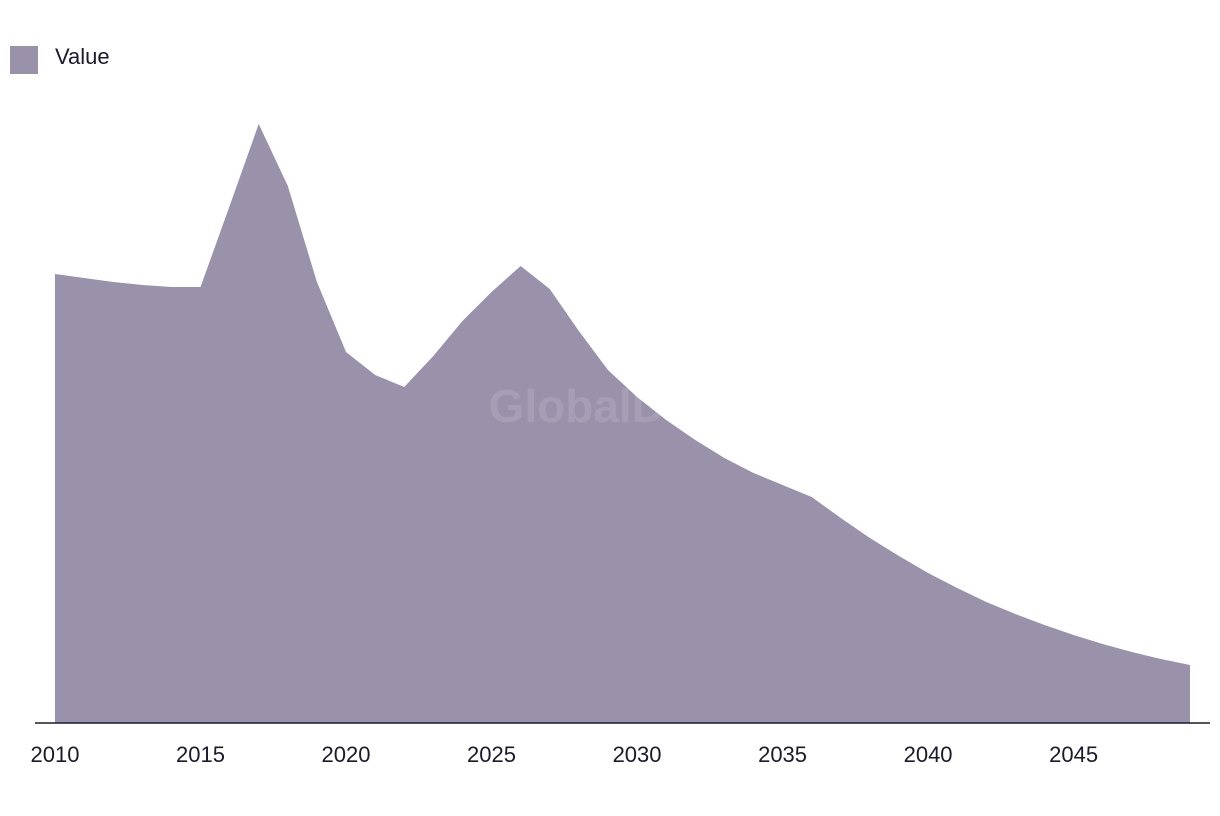 The height and width of the screenshot is (816, 1220). I want to click on x-tick-label: 2045, so click(1073, 754).